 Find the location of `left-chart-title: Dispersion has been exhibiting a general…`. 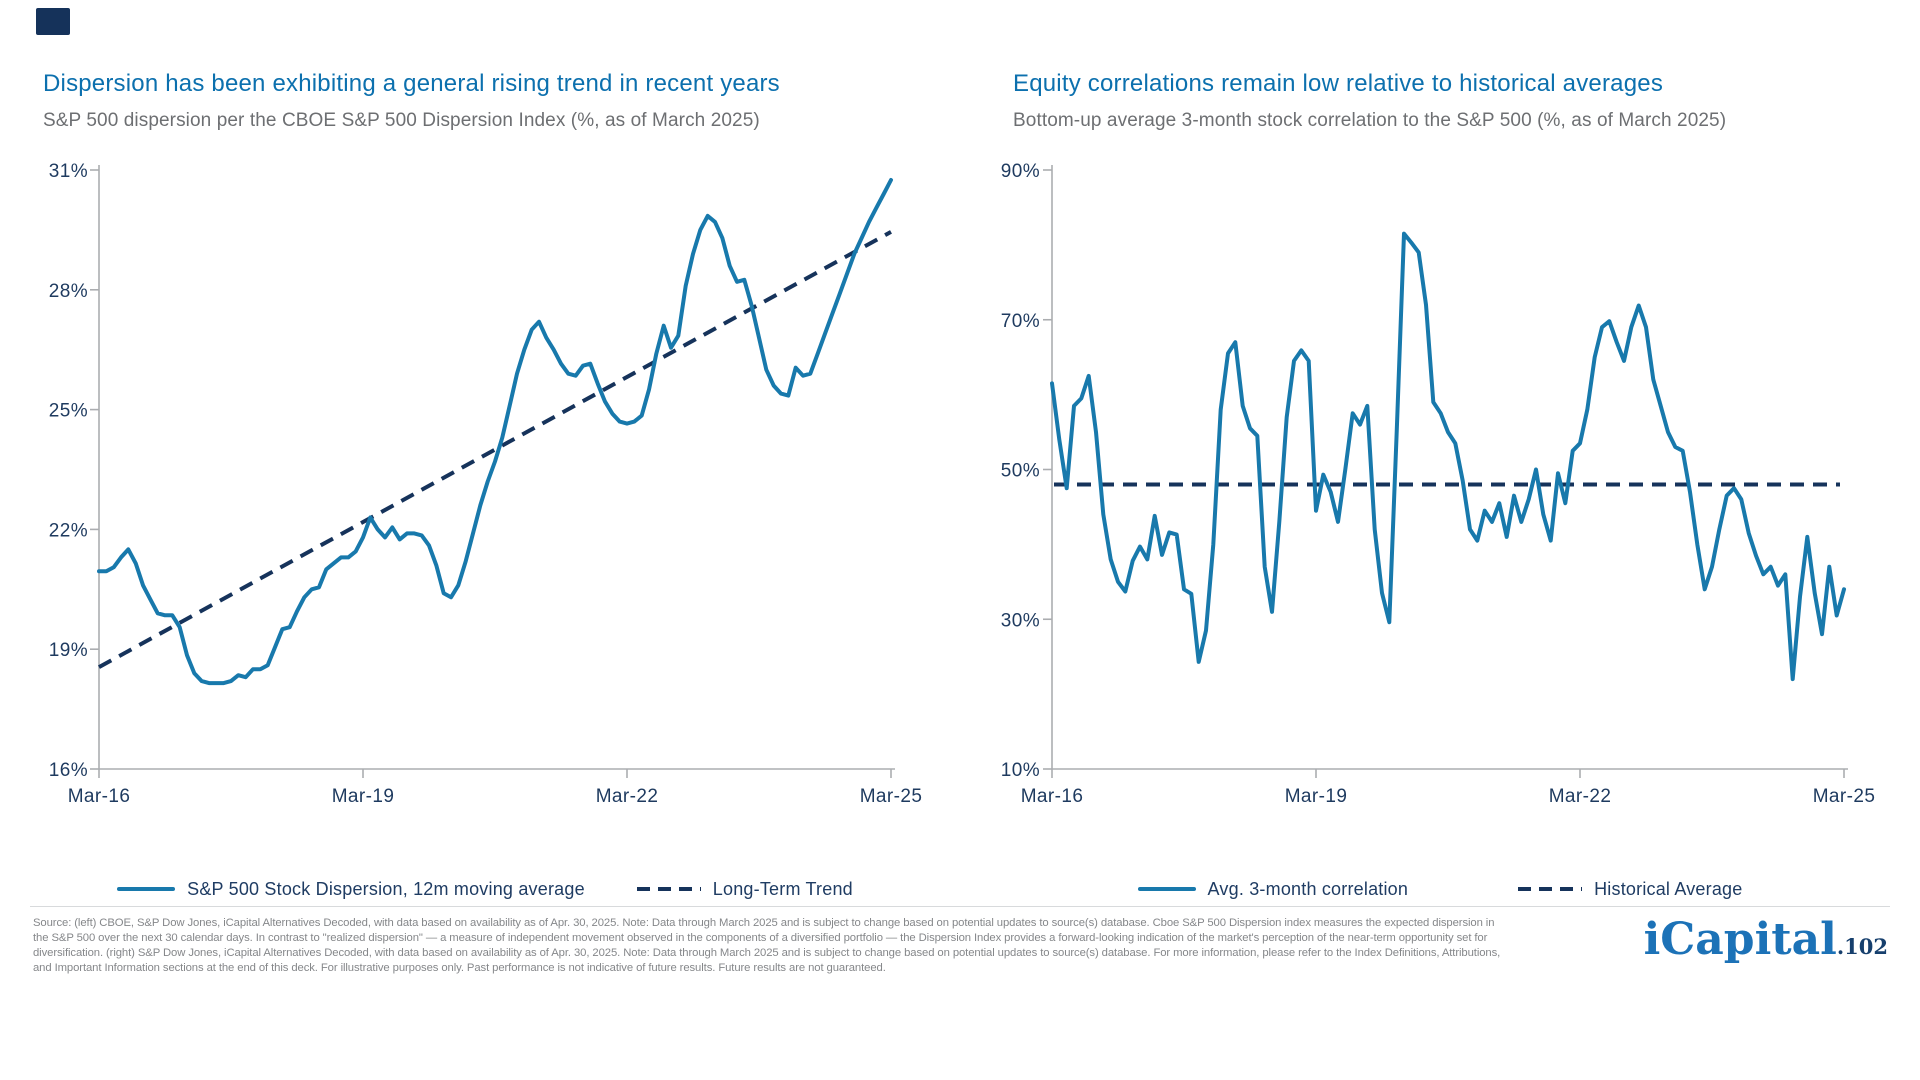

left-chart-title: Dispersion has been exhibiting a general… is located at coordinates (411, 83).